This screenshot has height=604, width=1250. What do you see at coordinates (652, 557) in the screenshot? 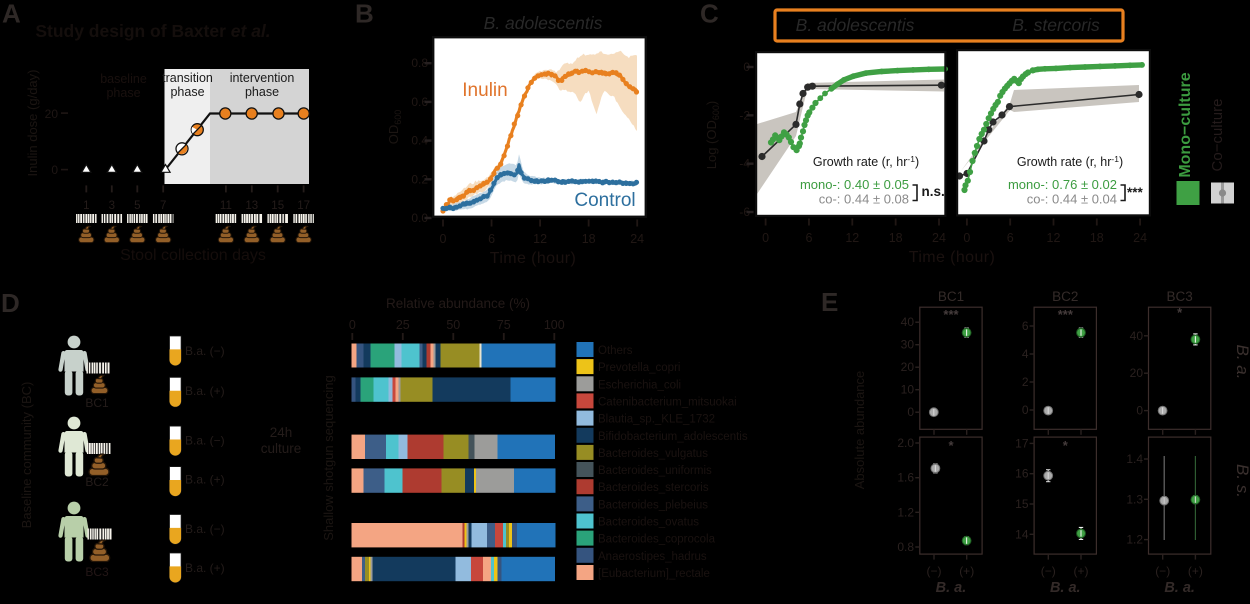
I see `svg-text: Anaerostipes_hadrus` at bounding box center [652, 557].